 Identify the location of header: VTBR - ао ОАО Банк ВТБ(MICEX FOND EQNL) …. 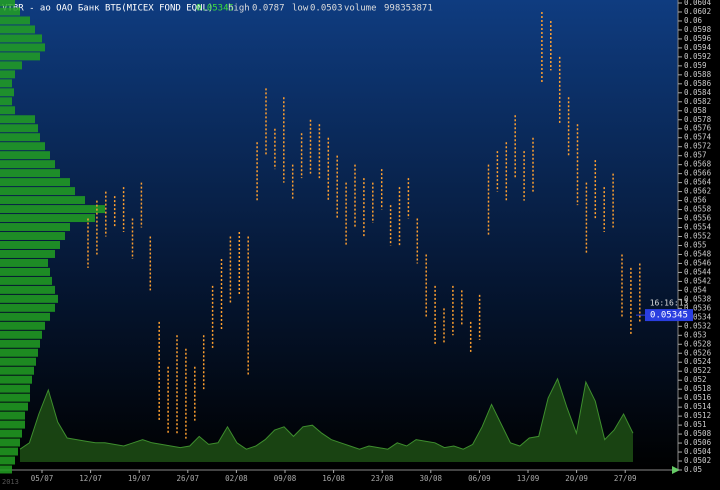
(217, 9).